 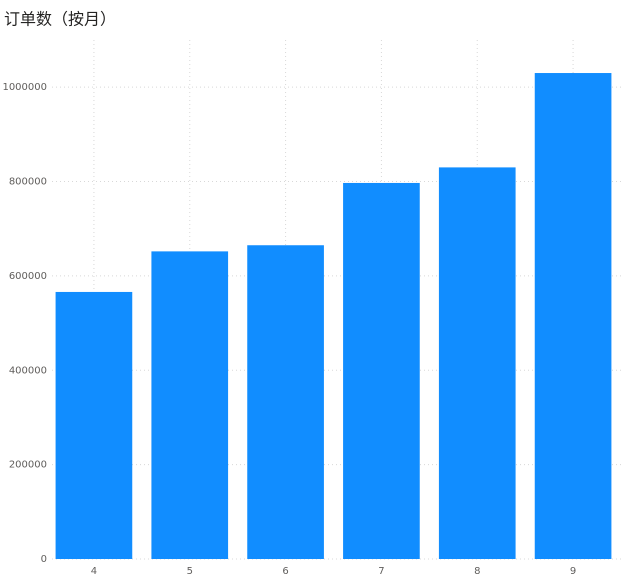 I want to click on x-tick-label: 6, so click(x=285, y=571).